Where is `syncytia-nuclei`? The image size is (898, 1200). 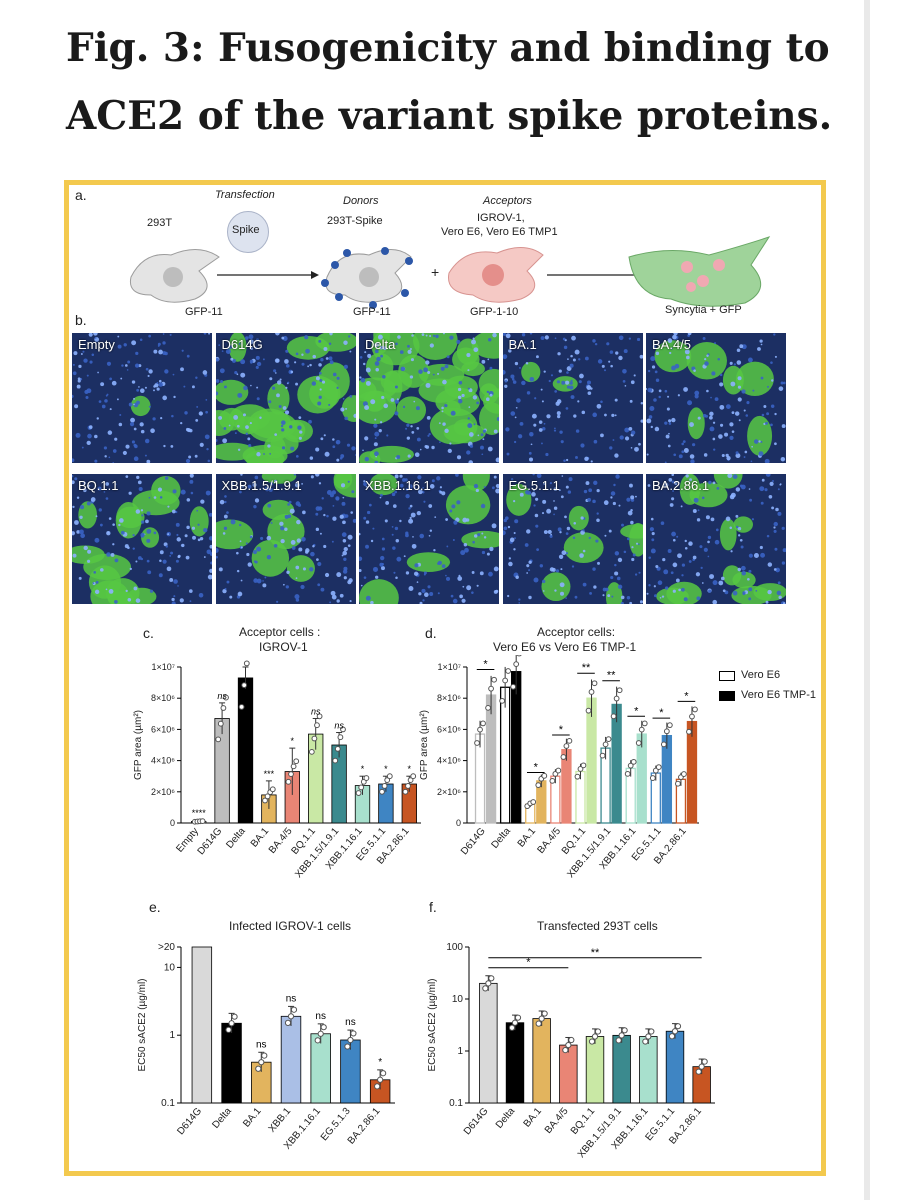
syncytia-nuclei is located at coordinates (703, 275).